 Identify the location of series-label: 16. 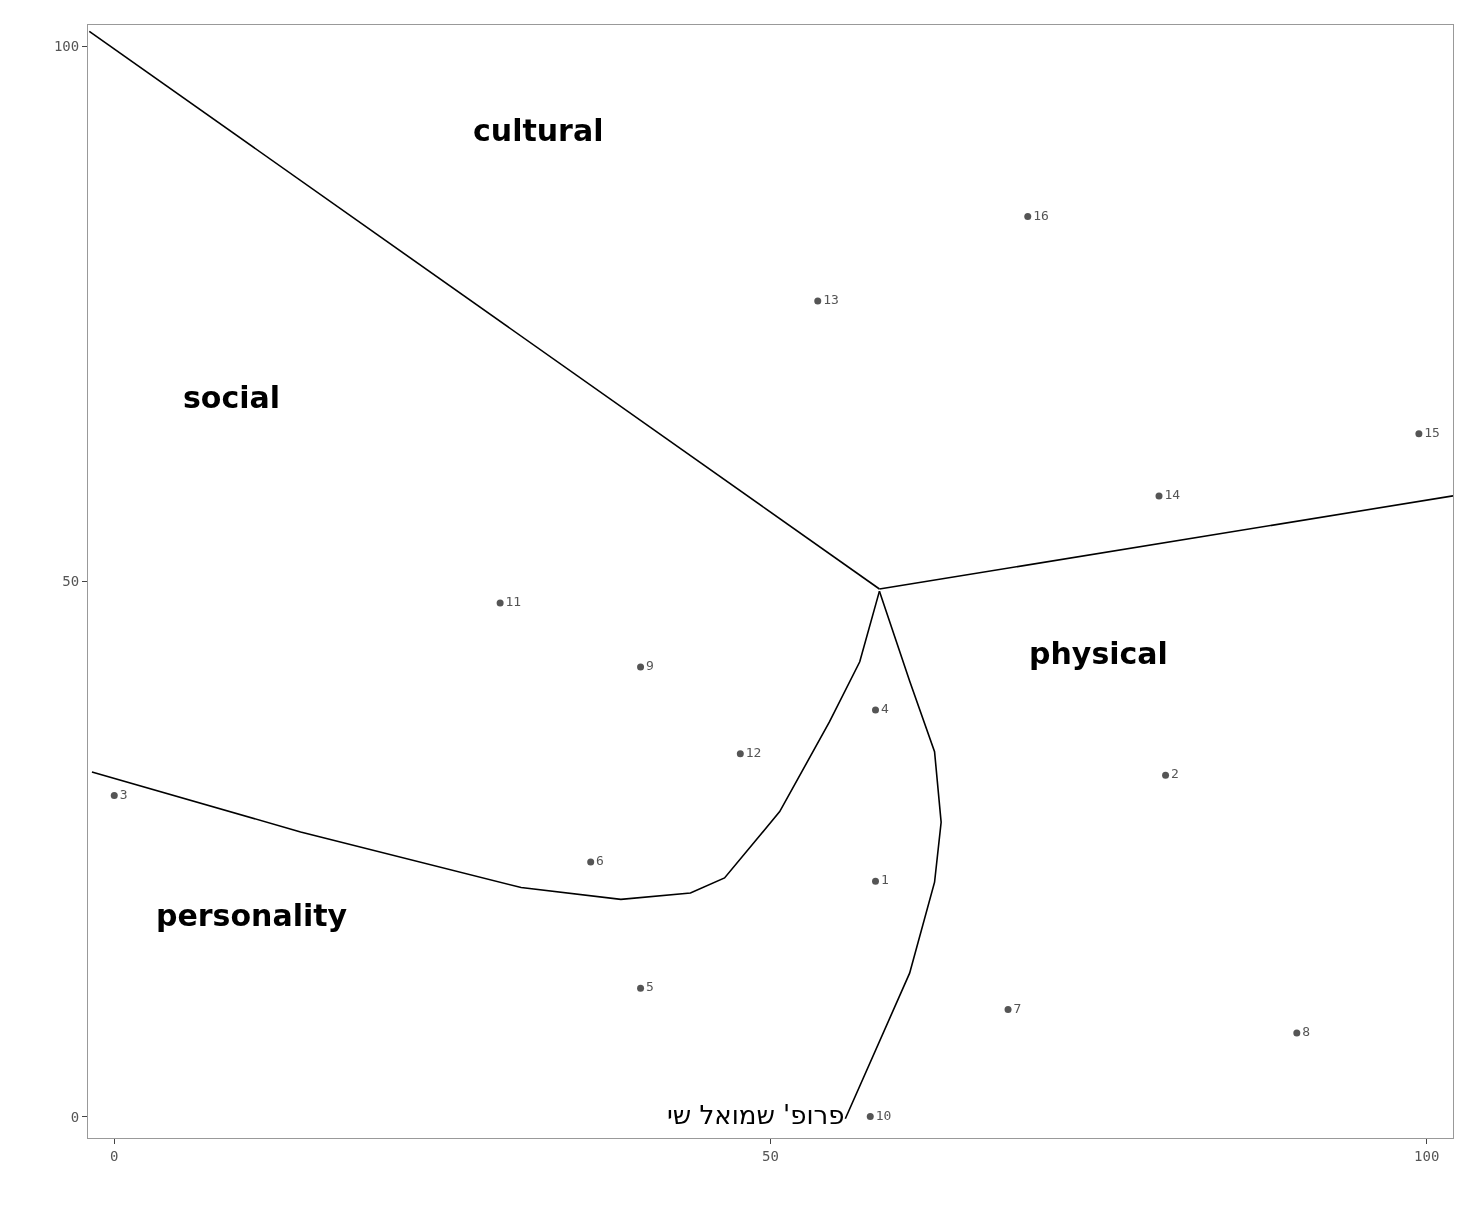
(1041, 215).